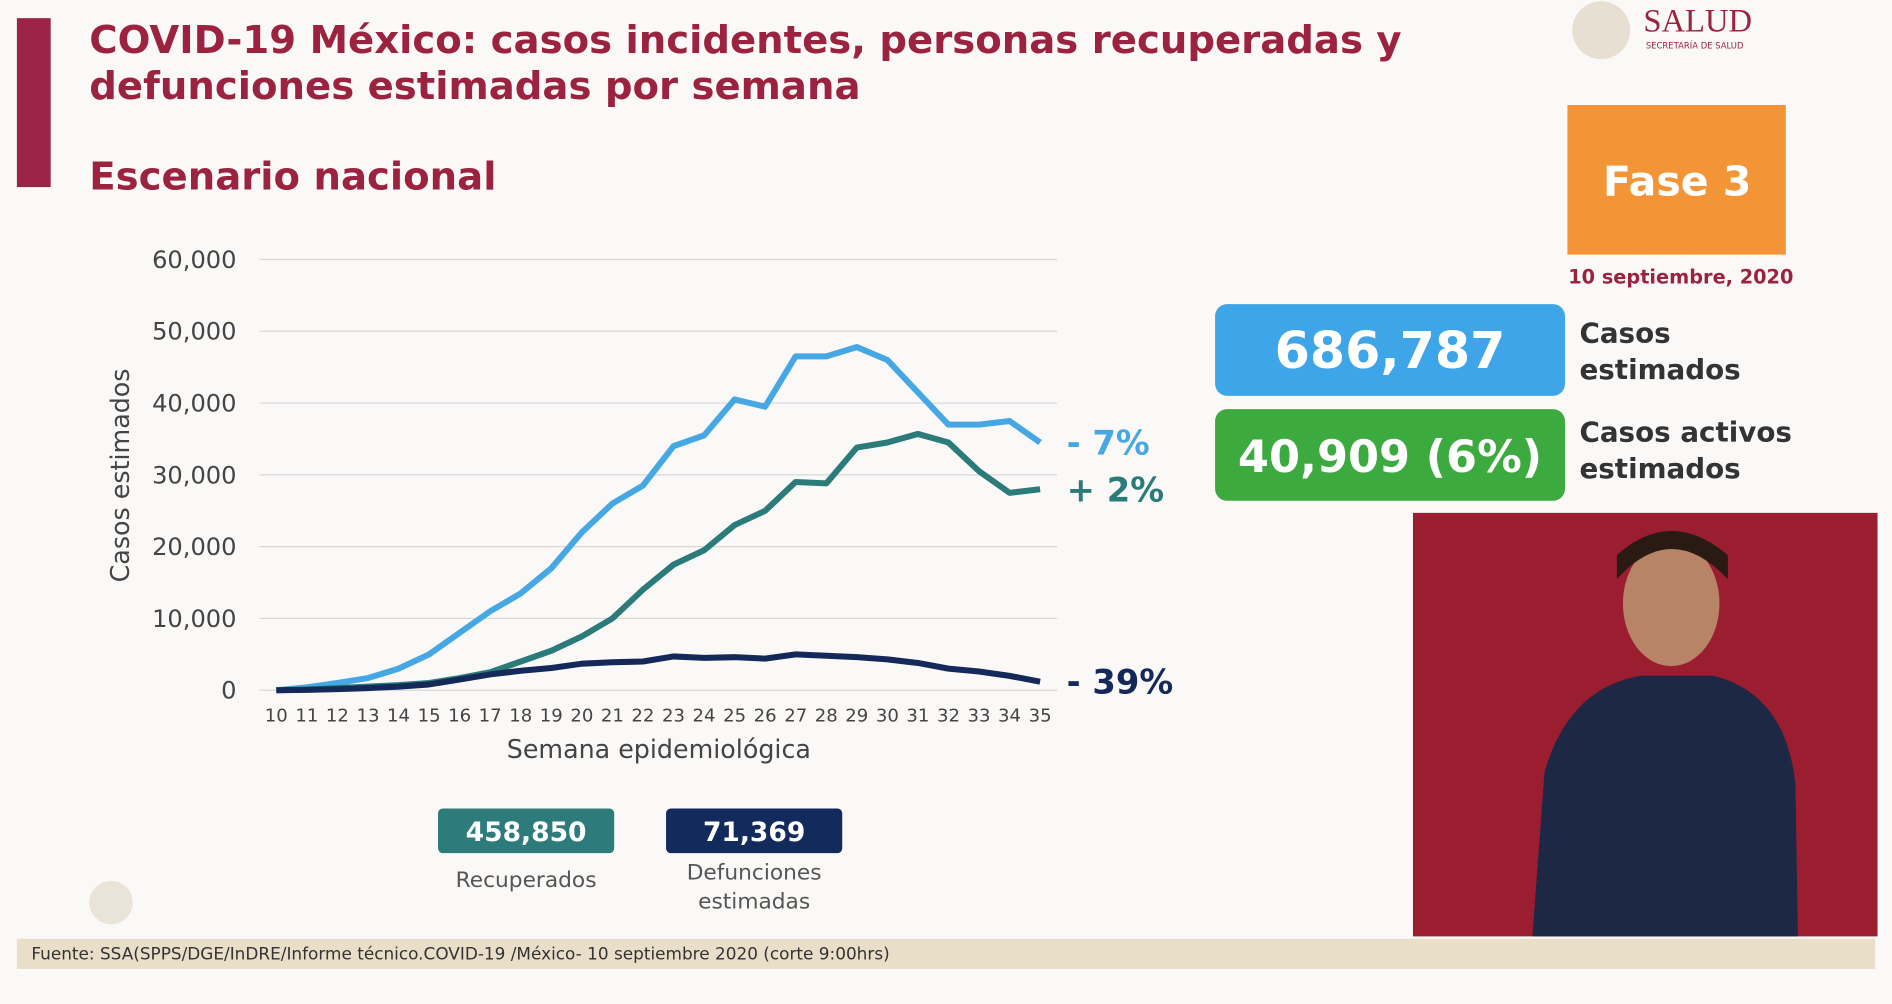  I want to click on y-tick-label: 10,000, so click(194, 619).